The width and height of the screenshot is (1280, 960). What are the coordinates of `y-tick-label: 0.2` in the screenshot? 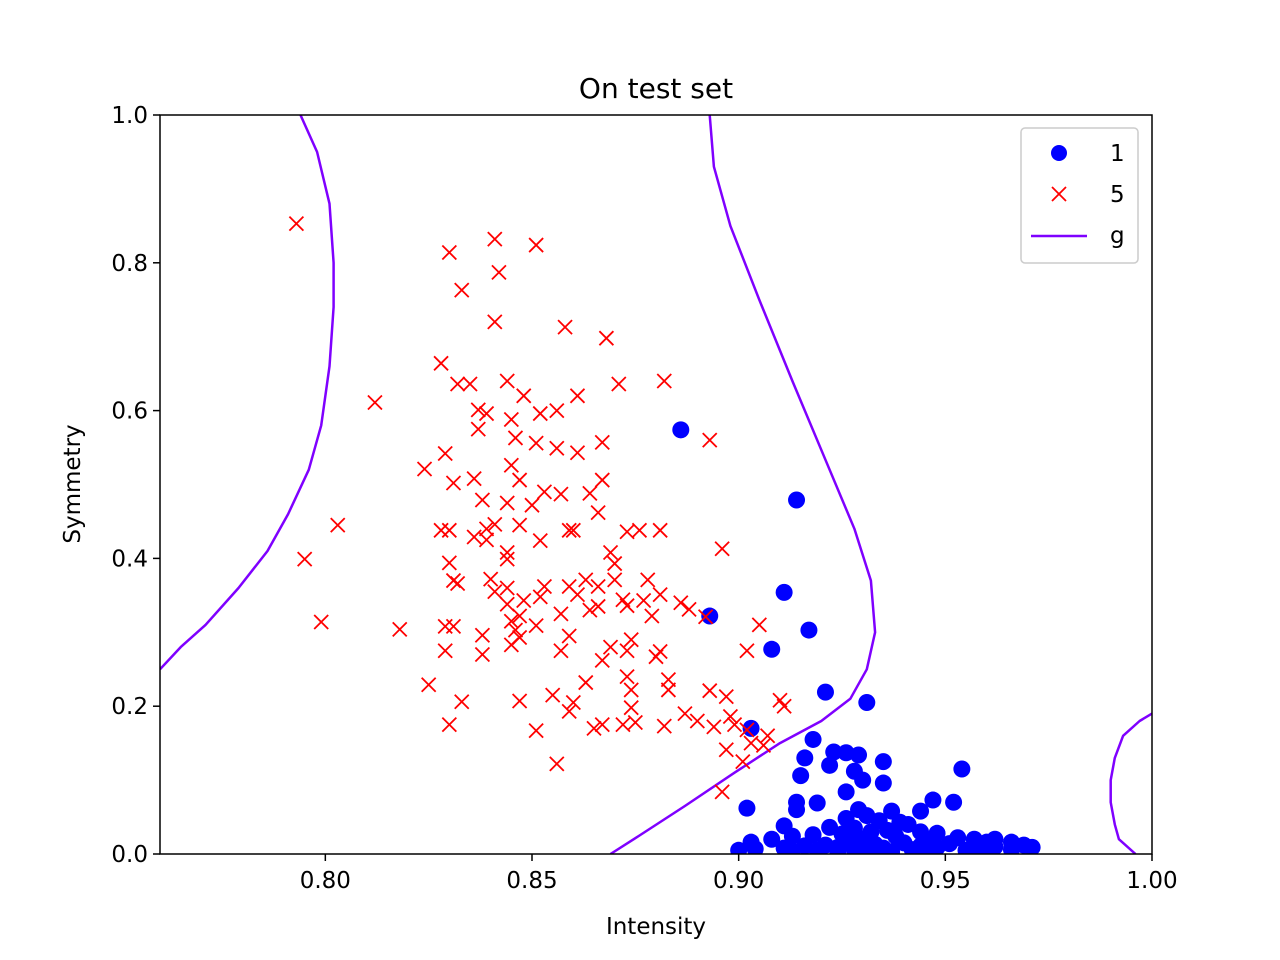 It's located at (129, 707).